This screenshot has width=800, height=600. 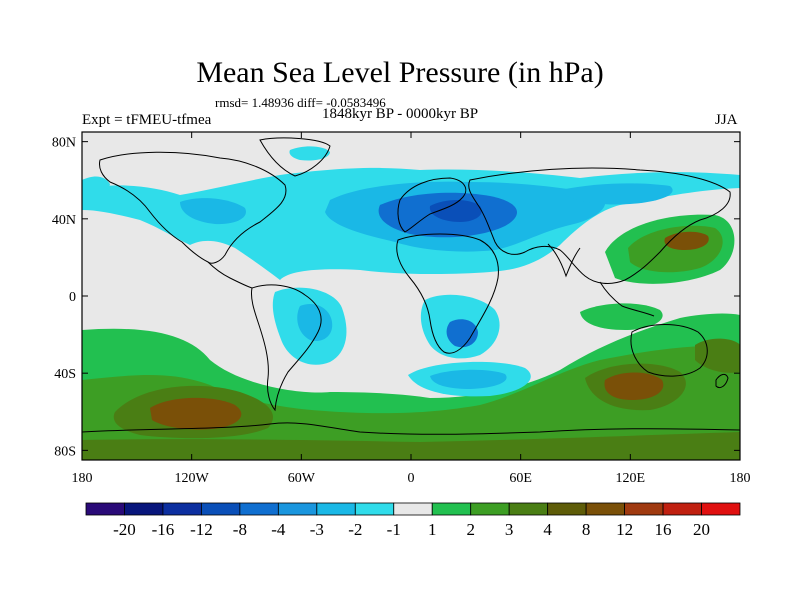 What do you see at coordinates (586, 529) in the screenshot?
I see `colorbar-label: 8` at bounding box center [586, 529].